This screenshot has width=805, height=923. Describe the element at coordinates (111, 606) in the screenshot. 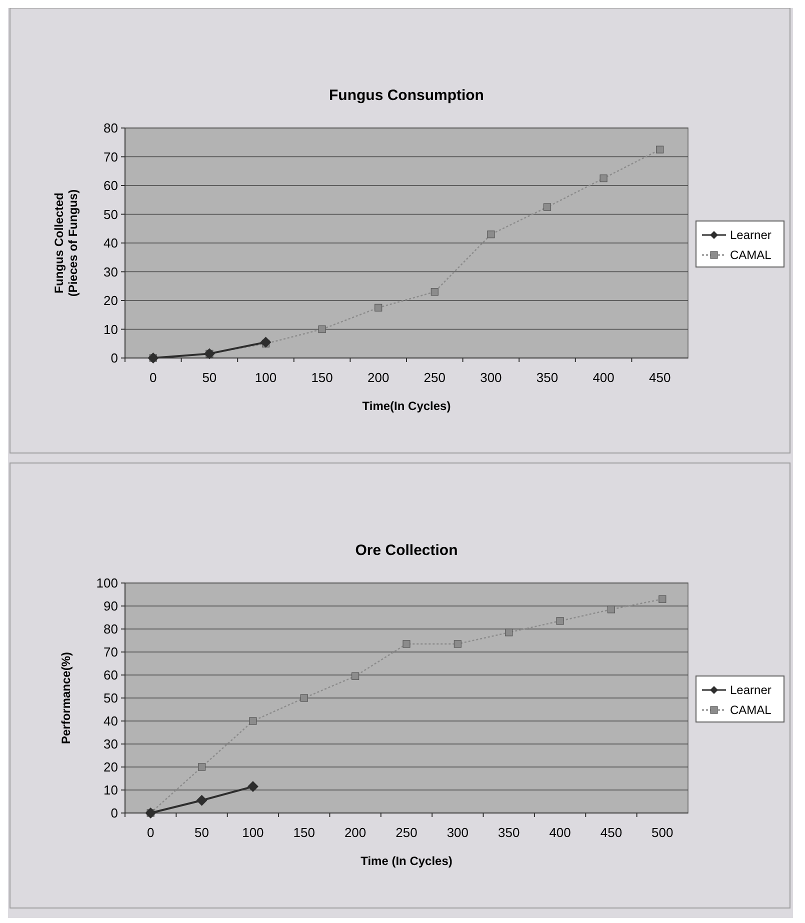

I see `y-tick-label: 90` at that location.